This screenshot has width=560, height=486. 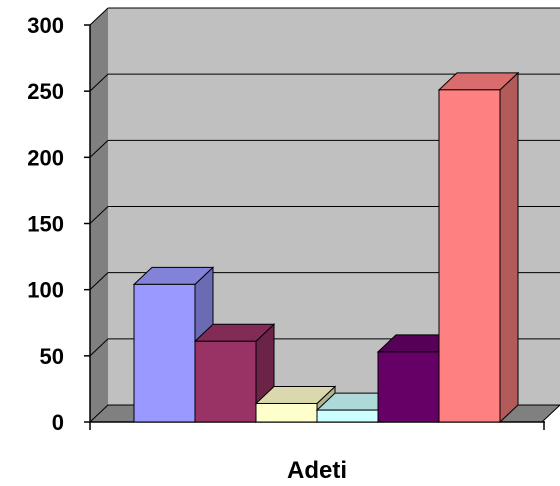 What do you see at coordinates (45, 224) in the screenshot?
I see `y-tick-label: 150` at bounding box center [45, 224].